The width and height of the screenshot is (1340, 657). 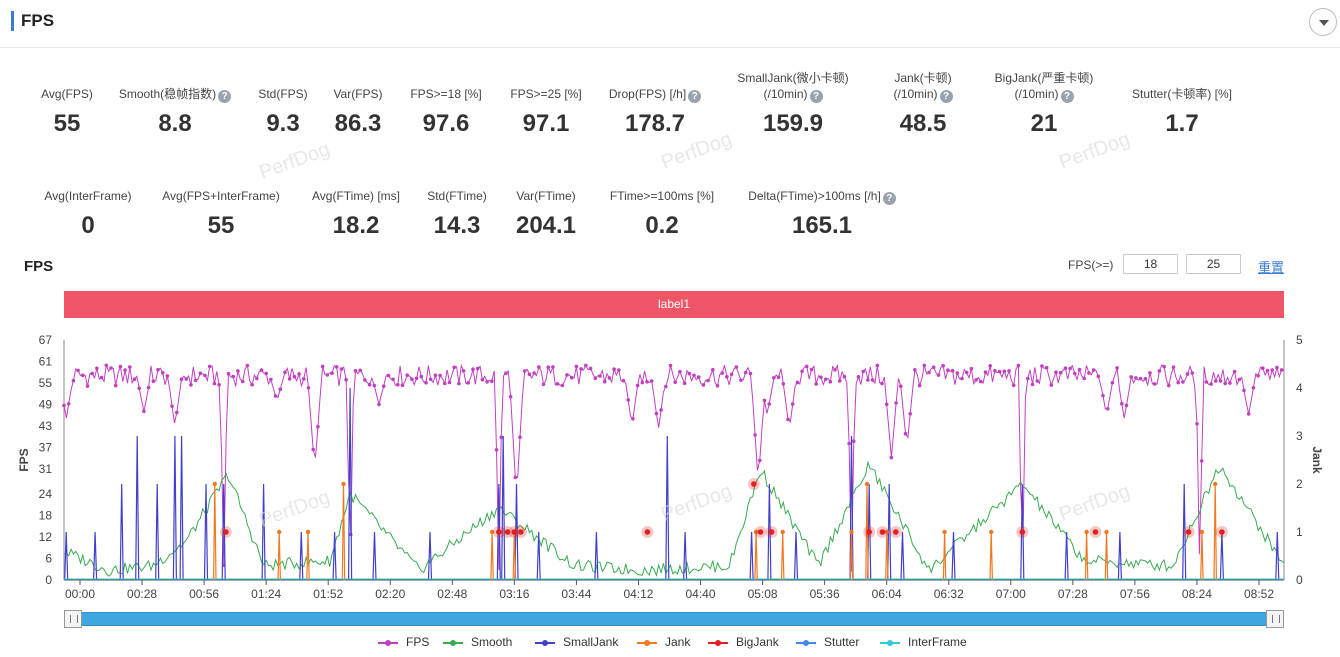 I want to click on section-header: FPS, so click(x=670, y=24).